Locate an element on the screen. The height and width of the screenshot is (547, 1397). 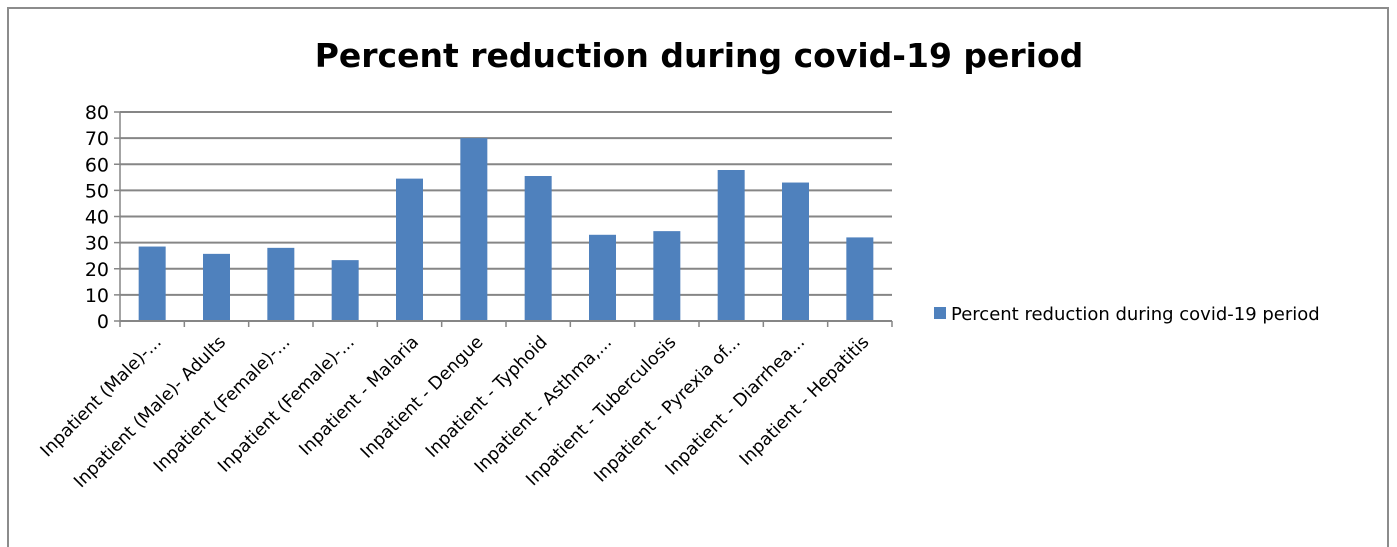
y-tick-label: 50 is located at coordinates (97, 191).